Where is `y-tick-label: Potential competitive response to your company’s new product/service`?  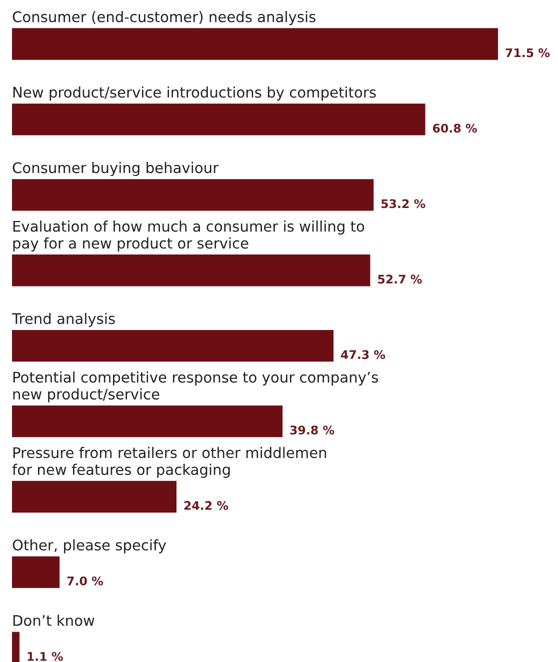 y-tick-label: Potential competitive response to your company’s new product/service is located at coordinates (195, 386).